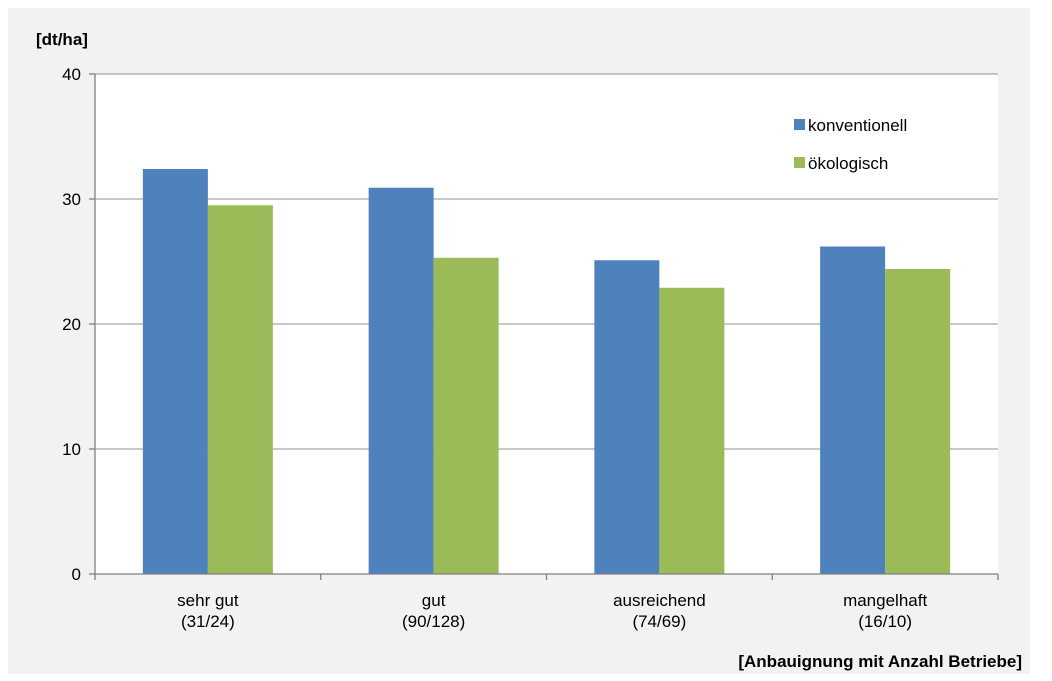 This screenshot has width=1052, height=681. What do you see at coordinates (885, 600) in the screenshot?
I see `x-tick-label: mangelhaft` at bounding box center [885, 600].